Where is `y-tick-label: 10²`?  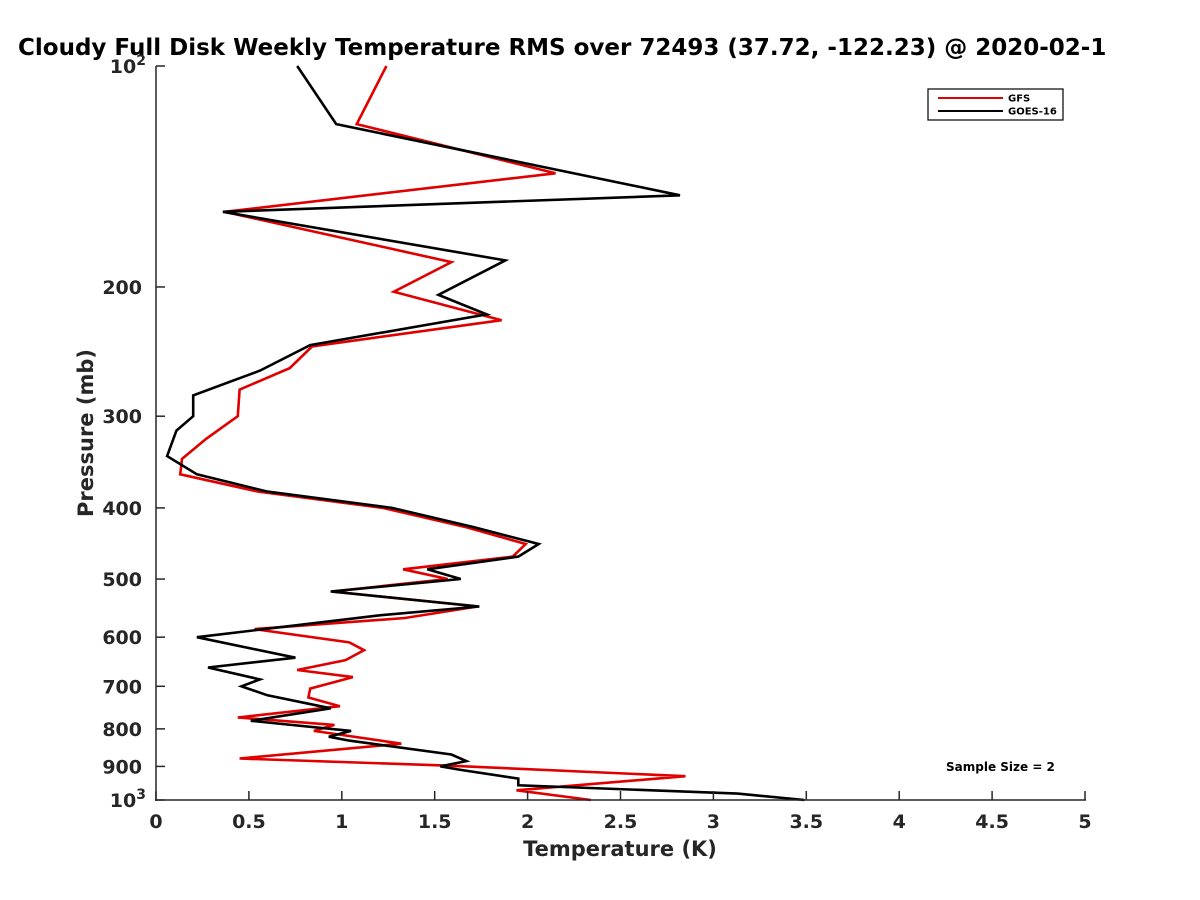 y-tick-label: 10² is located at coordinates (128, 65).